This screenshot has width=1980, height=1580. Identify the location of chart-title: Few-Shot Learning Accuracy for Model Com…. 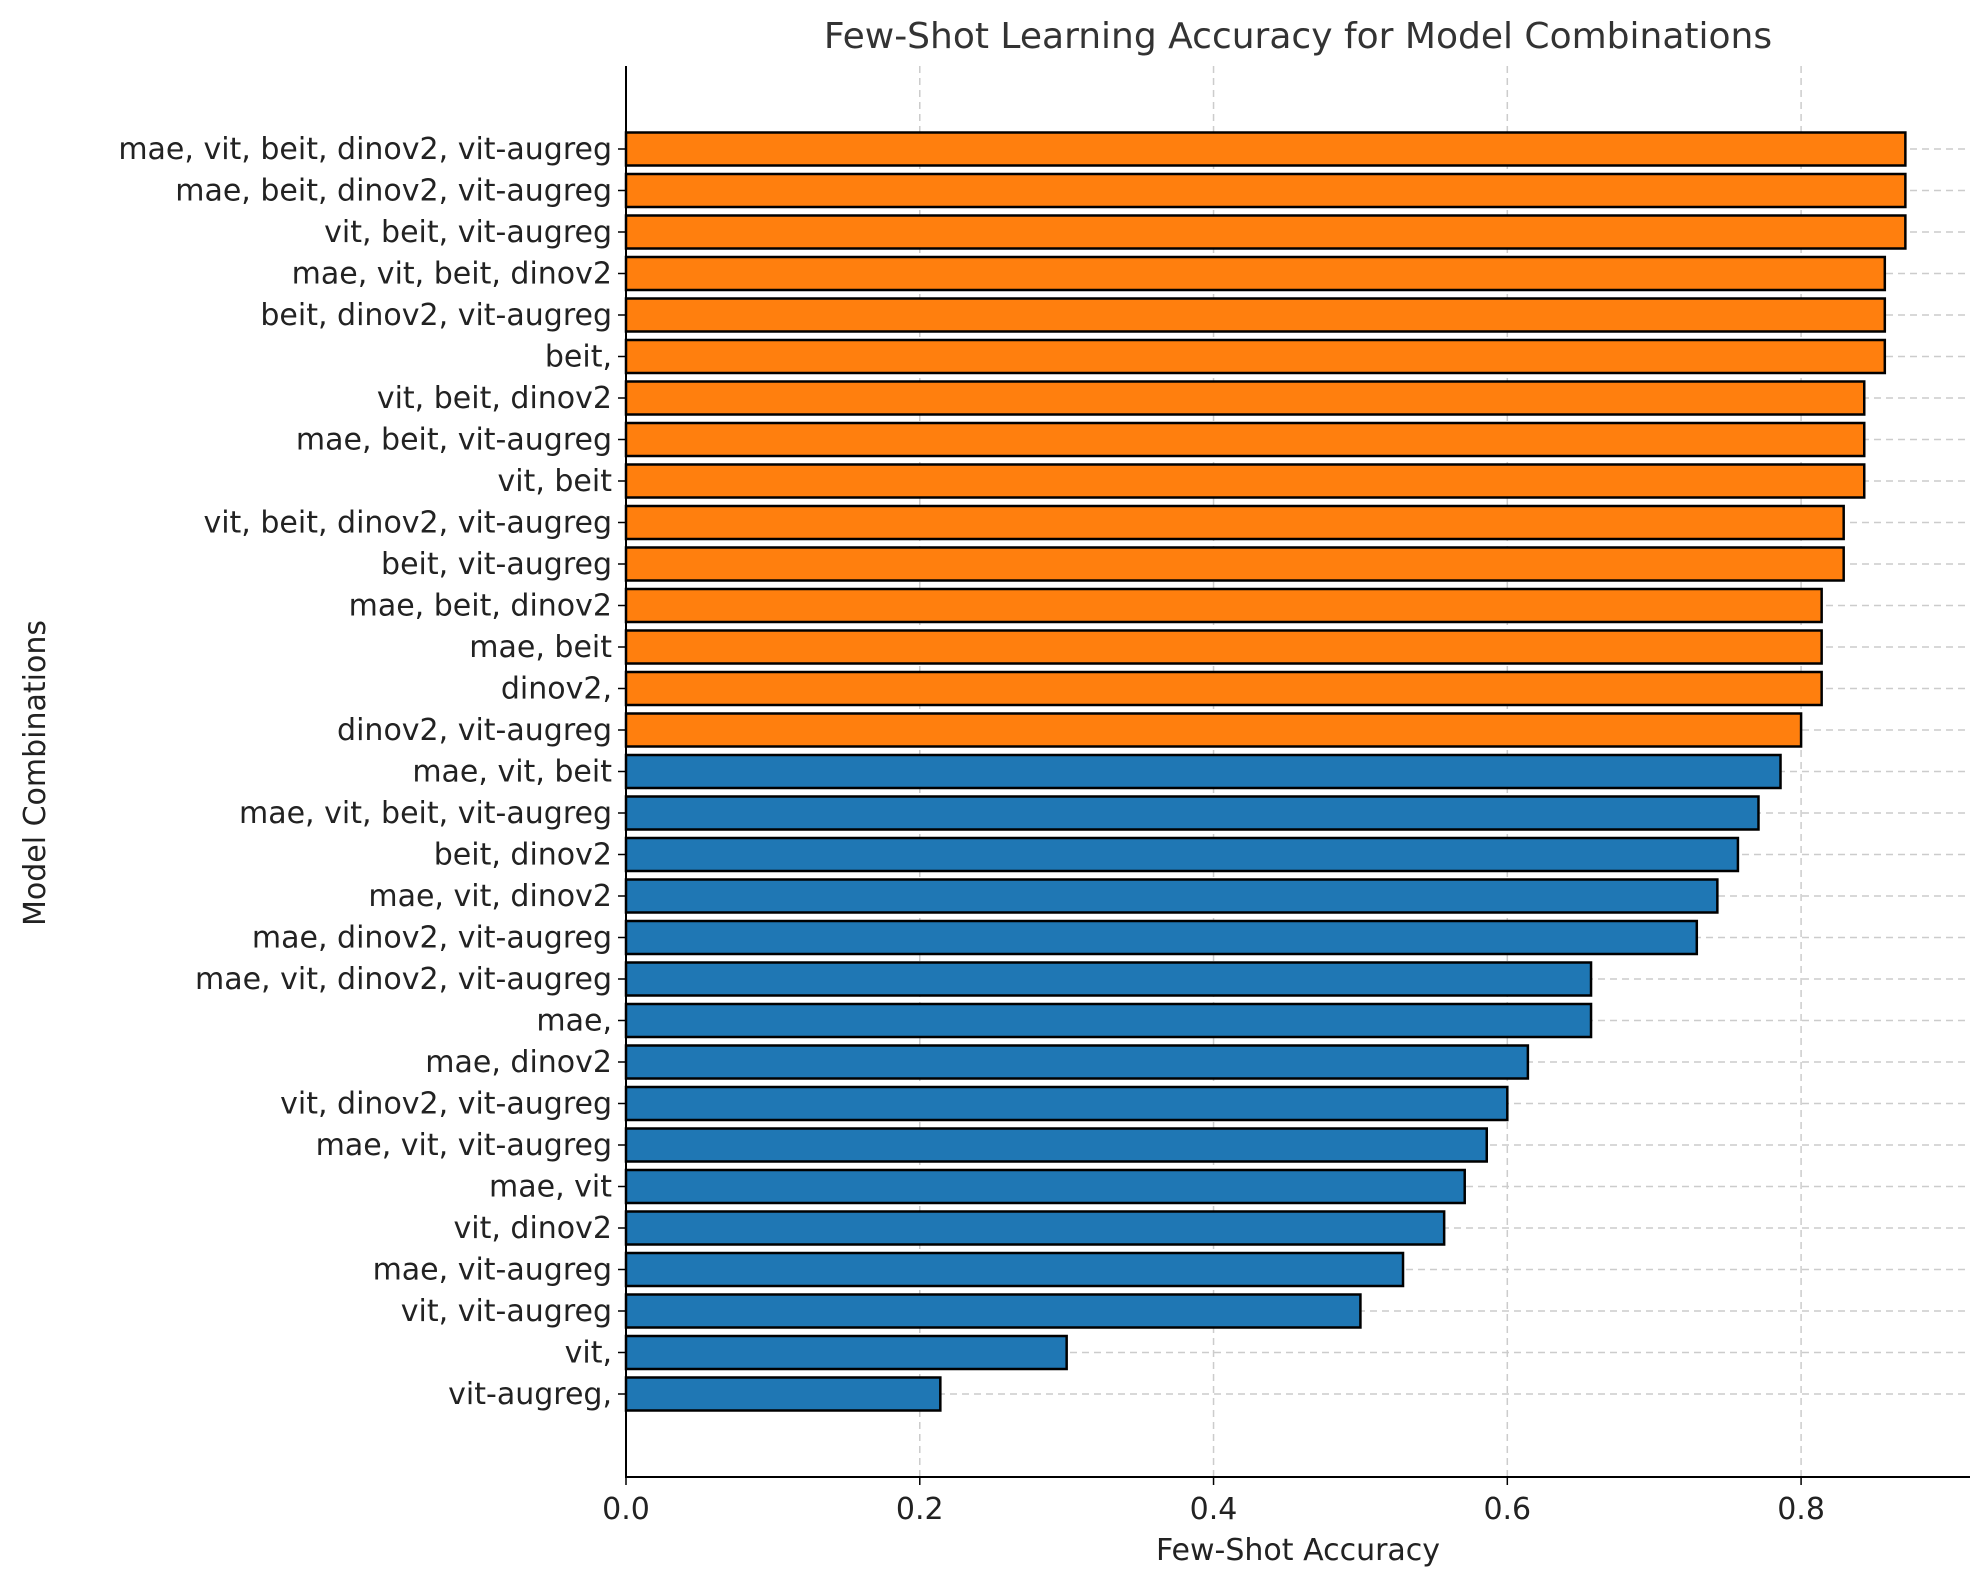
(1298, 36).